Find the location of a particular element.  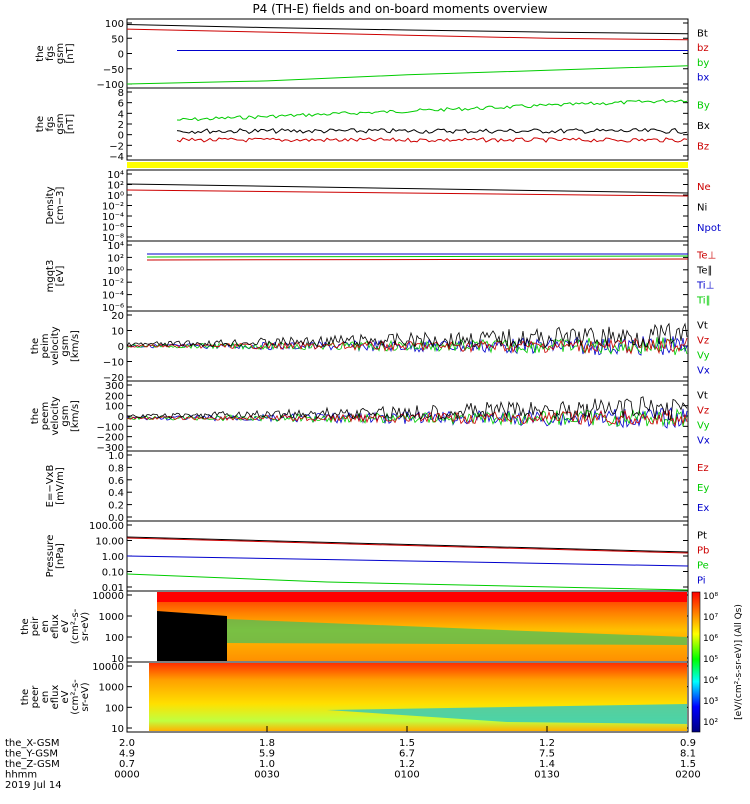

footer-label: the_Y-GSM is located at coordinates (31, 754).